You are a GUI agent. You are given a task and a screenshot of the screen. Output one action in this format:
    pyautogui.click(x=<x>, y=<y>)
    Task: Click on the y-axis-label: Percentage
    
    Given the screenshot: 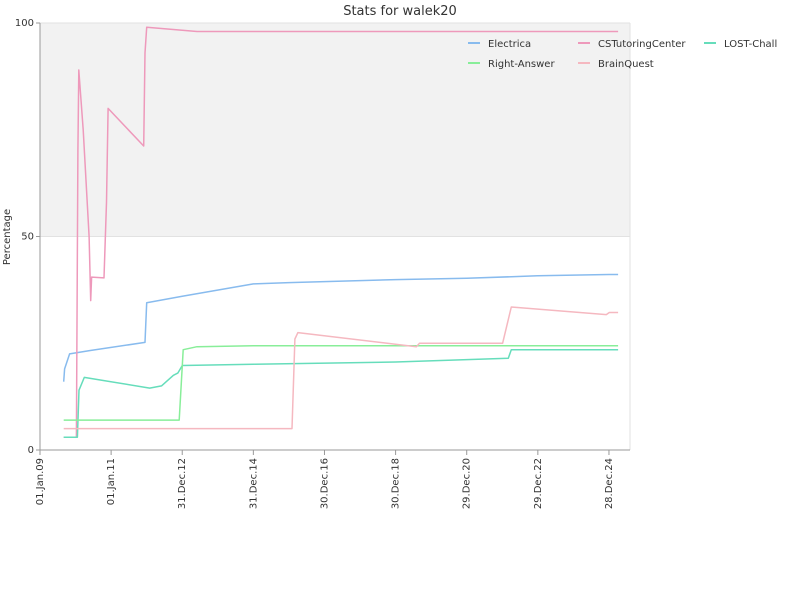 What is the action you would take?
    pyautogui.click(x=7, y=237)
    